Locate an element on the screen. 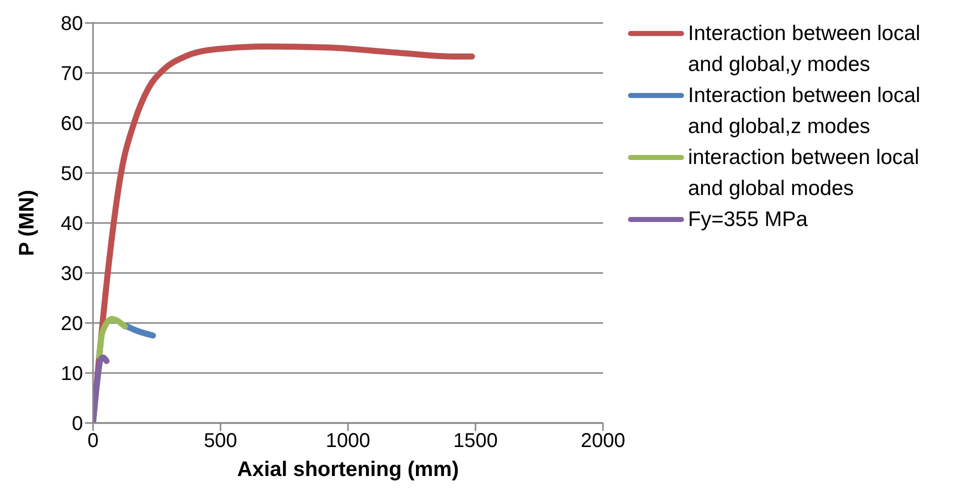 The height and width of the screenshot is (502, 975). y-tick-label: 10 is located at coordinates (71, 374).